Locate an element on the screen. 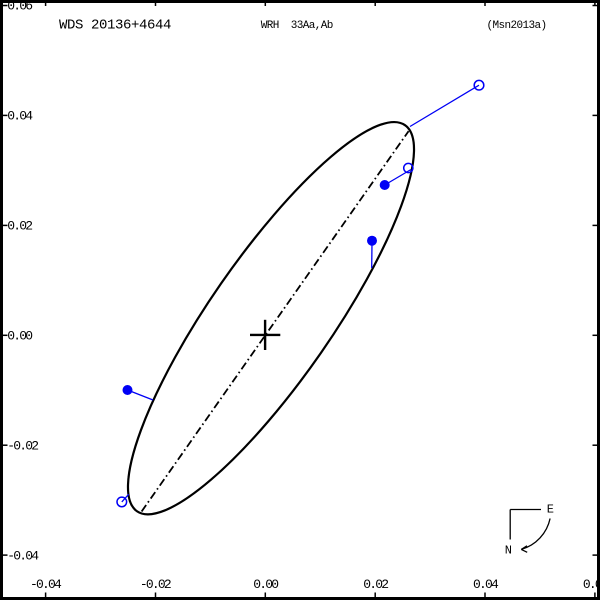 Image resolution: width=600 pixels, height=600 pixels. svg-text: WRH 33Aa,Ab is located at coordinates (297, 26).